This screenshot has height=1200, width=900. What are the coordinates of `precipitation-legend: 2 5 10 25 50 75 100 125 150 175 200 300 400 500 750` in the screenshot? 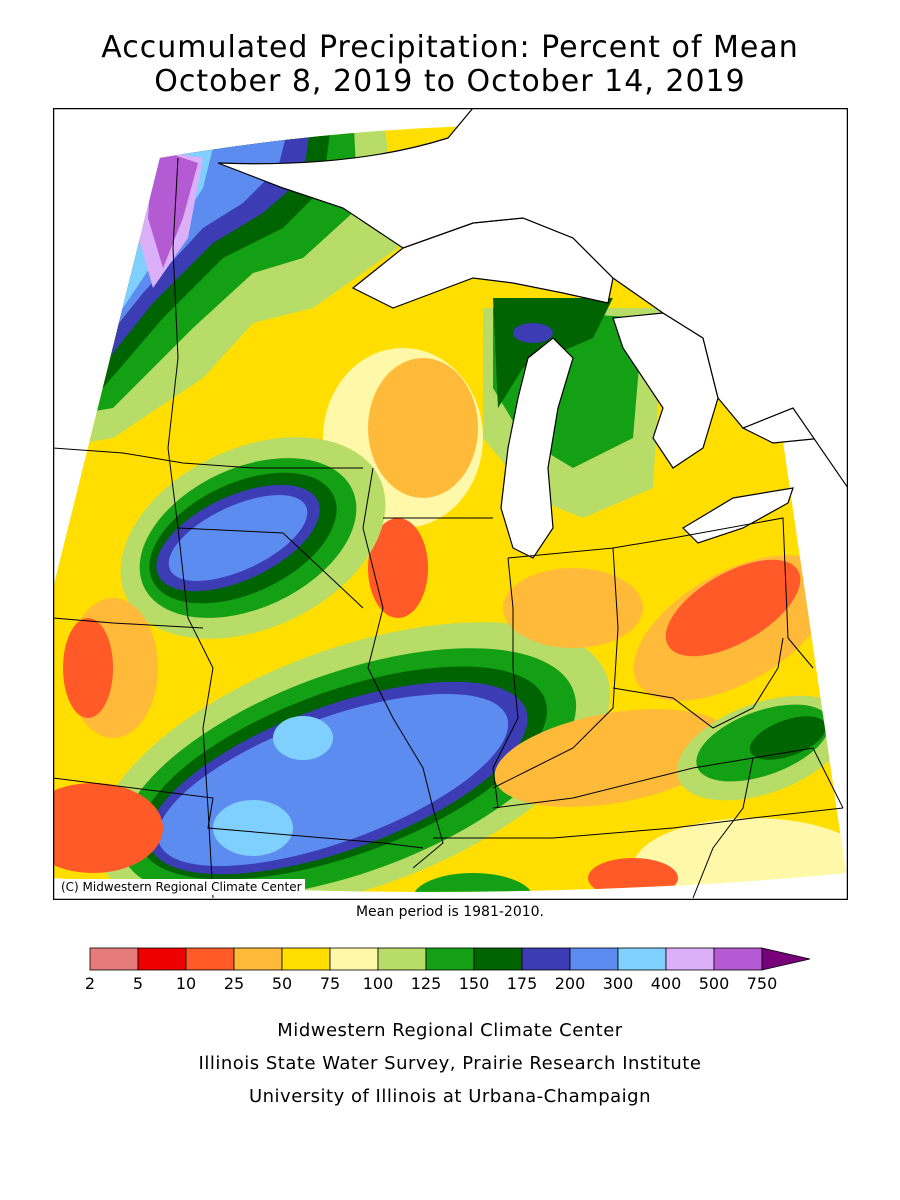 It's located at (448, 970).